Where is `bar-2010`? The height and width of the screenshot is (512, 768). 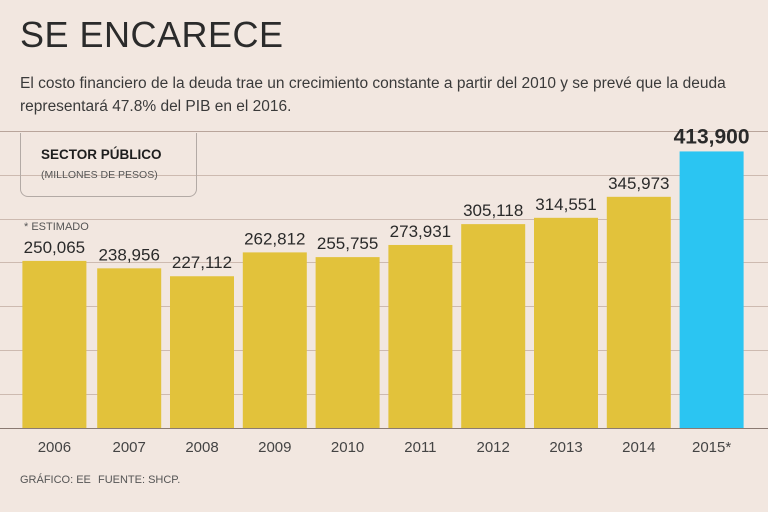
bar-2010 is located at coordinates (347, 342).